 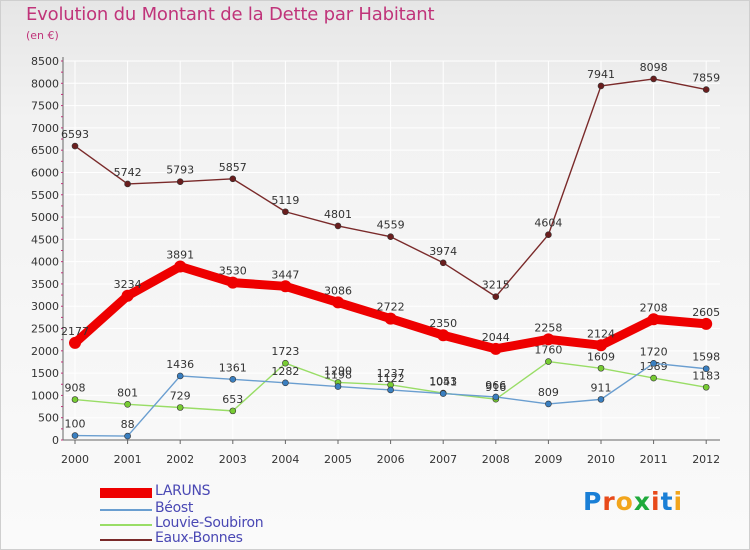 I want to click on y-tick-label: 1500, so click(x=45, y=373).